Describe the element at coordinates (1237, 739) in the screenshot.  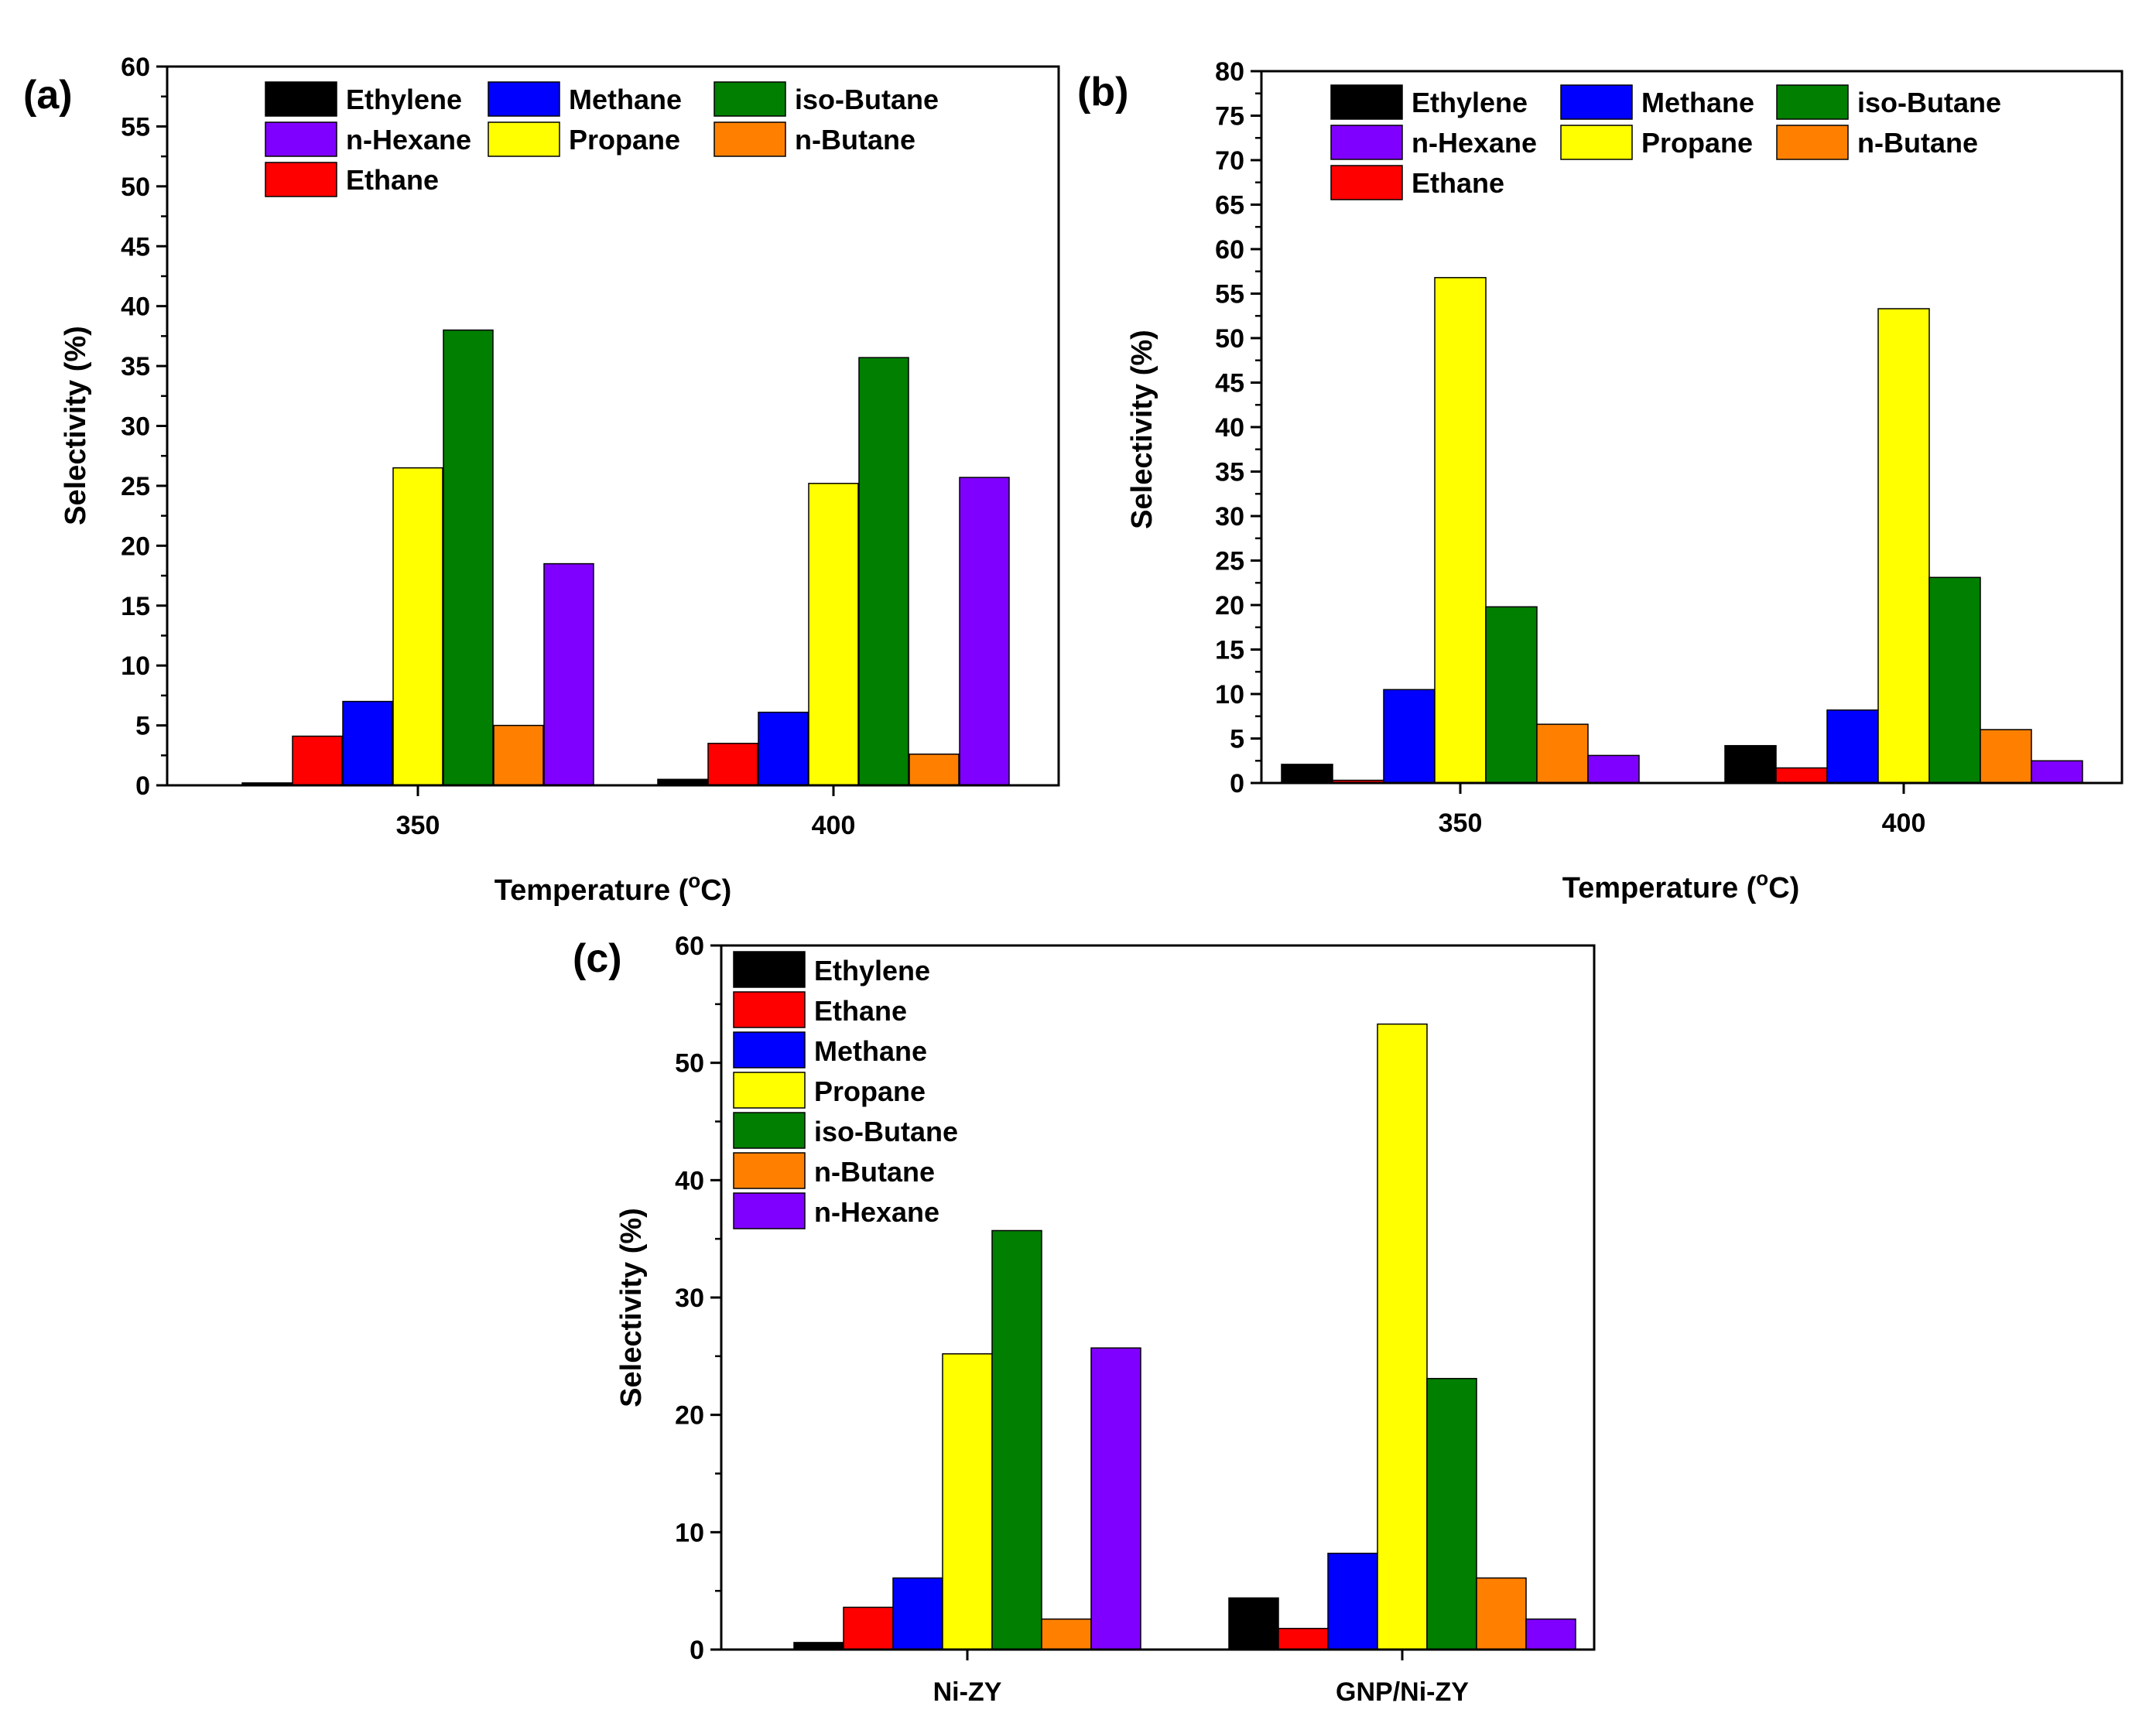
I see `y-tick-label: 5` at that location.